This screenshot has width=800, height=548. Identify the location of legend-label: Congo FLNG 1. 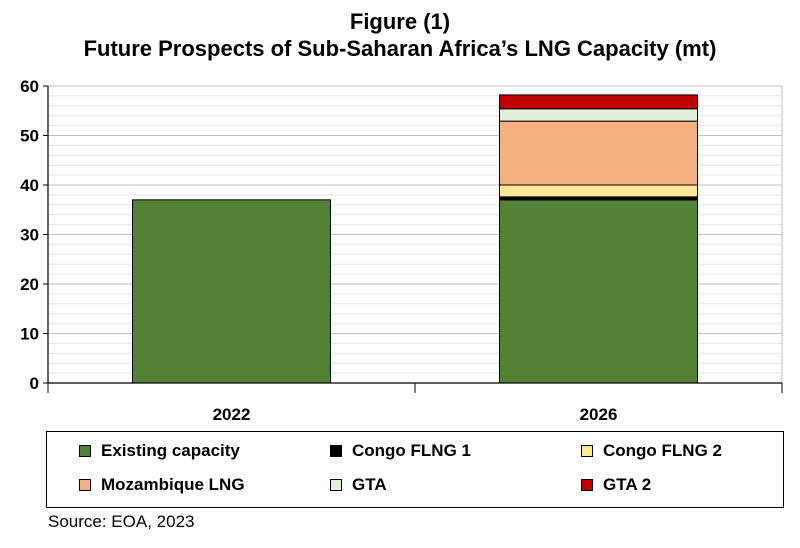
(411, 450).